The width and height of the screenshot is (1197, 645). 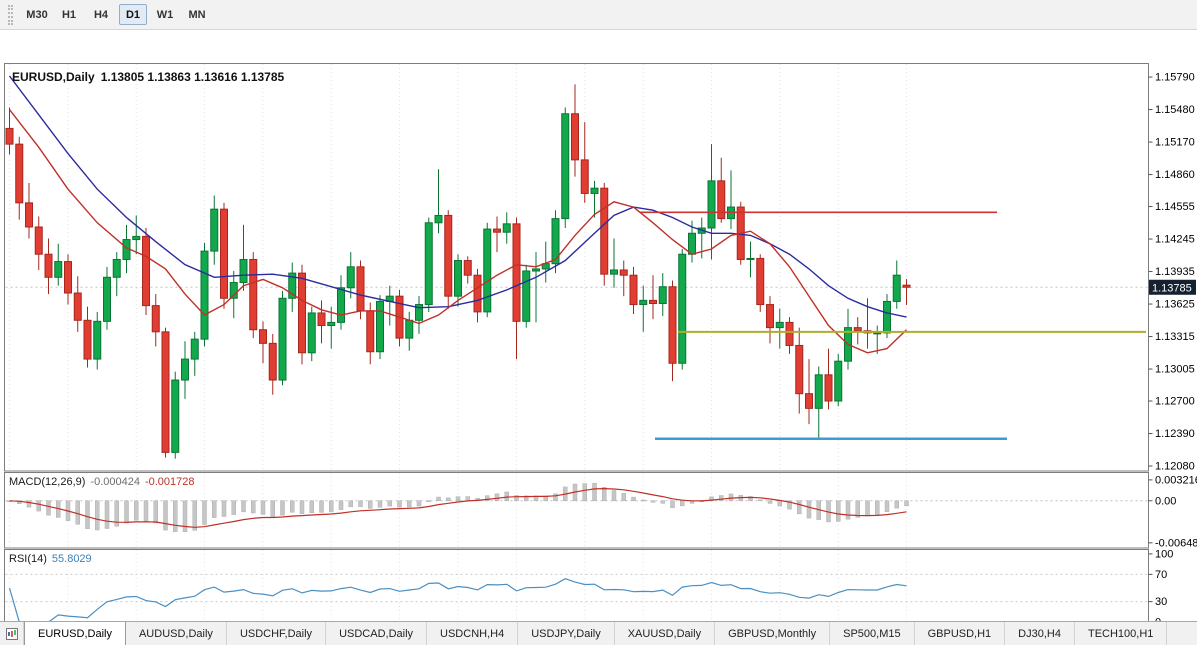 What do you see at coordinates (169, 482) in the screenshot?
I see `macd-signal-value: -0.001728` at bounding box center [169, 482].